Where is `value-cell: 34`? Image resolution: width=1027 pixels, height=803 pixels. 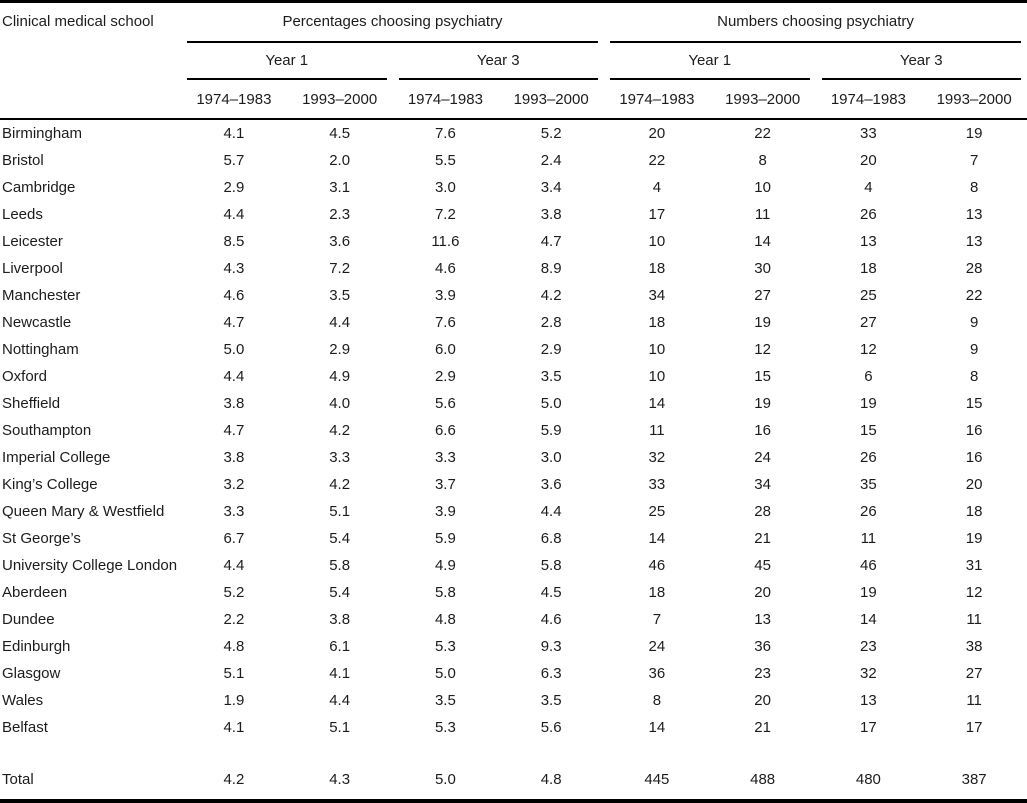
value-cell: 34 is located at coordinates (763, 484).